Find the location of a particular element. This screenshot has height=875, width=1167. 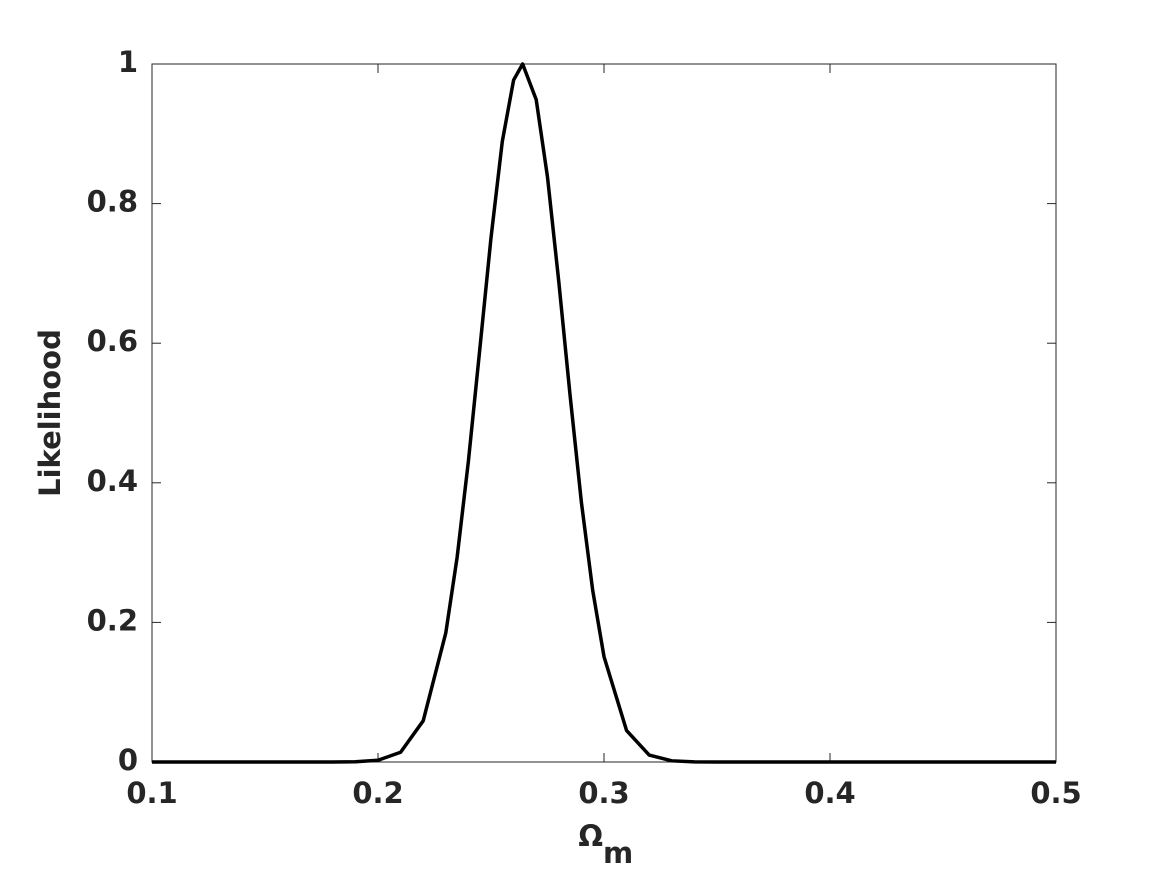

x-tick-label: 0.2 is located at coordinates (377, 793).